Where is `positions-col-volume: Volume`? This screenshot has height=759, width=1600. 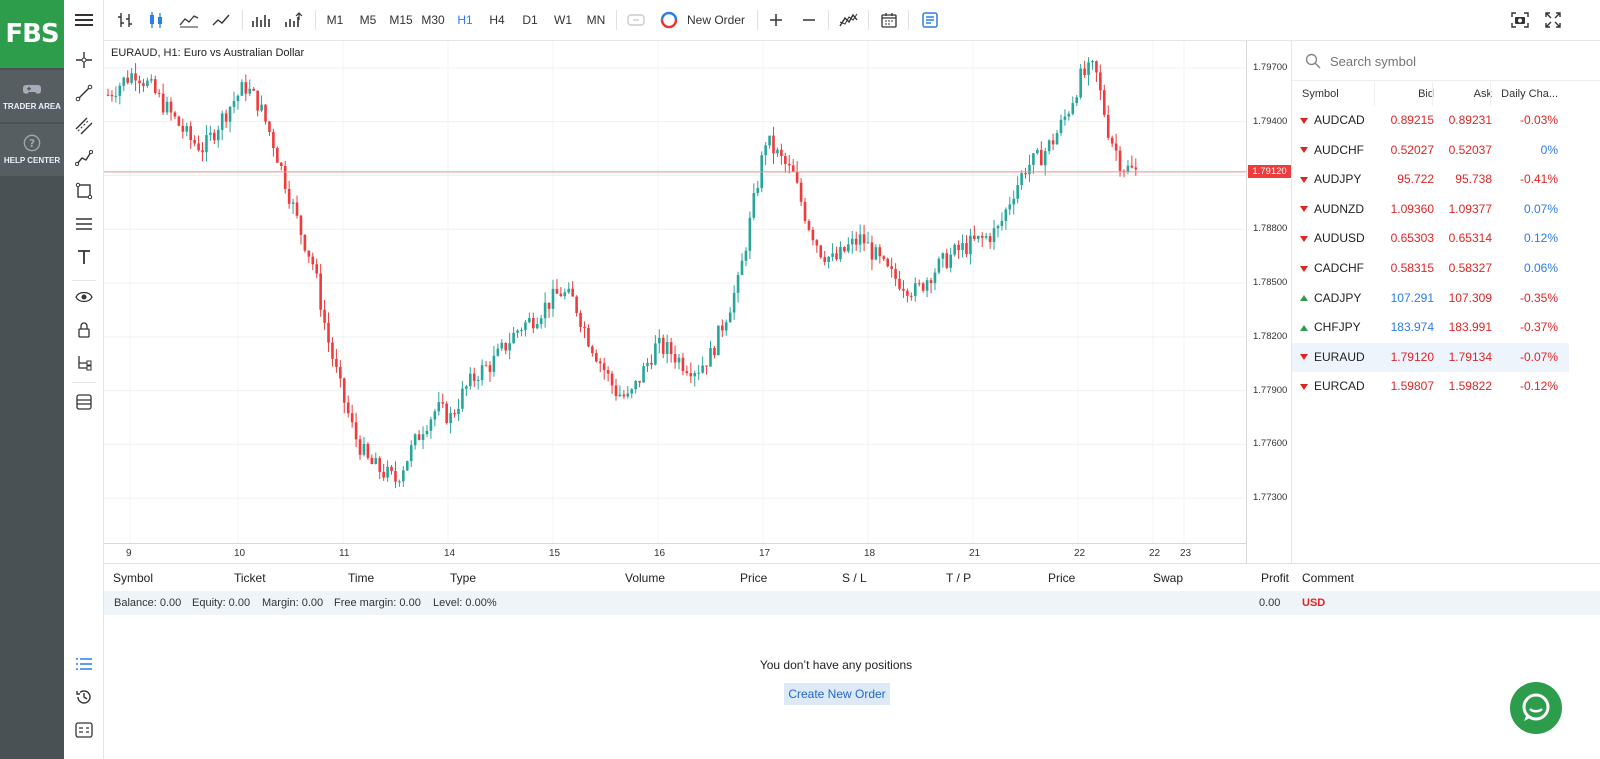
positions-col-volume: Volume is located at coordinates (645, 578).